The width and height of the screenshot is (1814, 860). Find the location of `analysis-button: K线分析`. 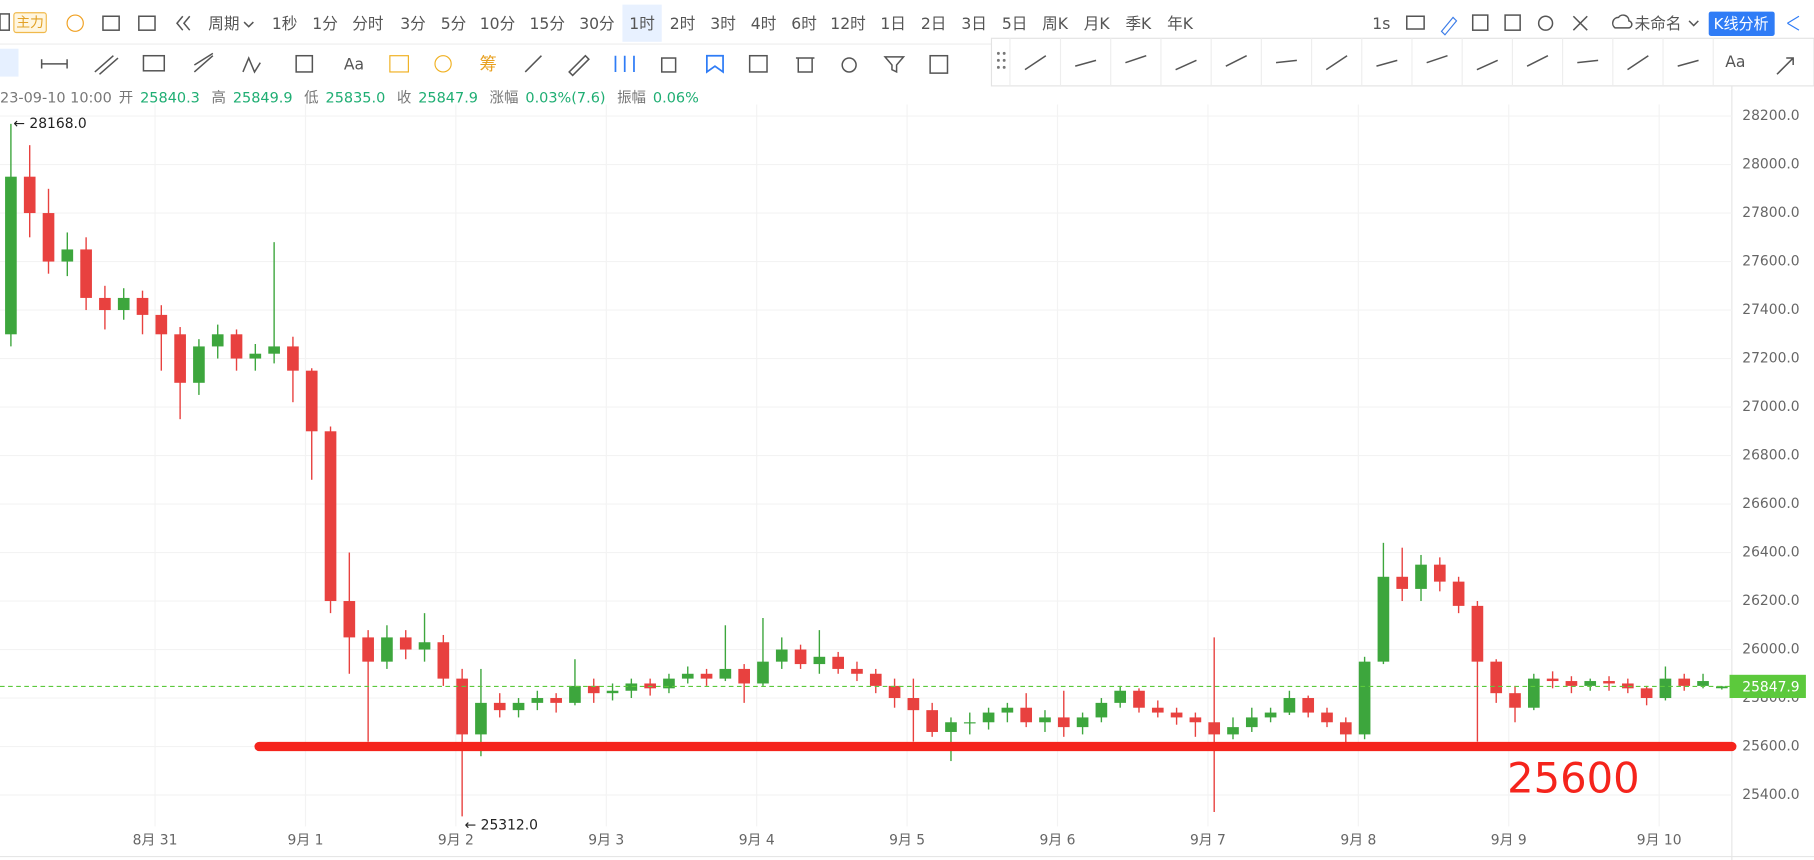

analysis-button: K线分析 is located at coordinates (1741, 24).